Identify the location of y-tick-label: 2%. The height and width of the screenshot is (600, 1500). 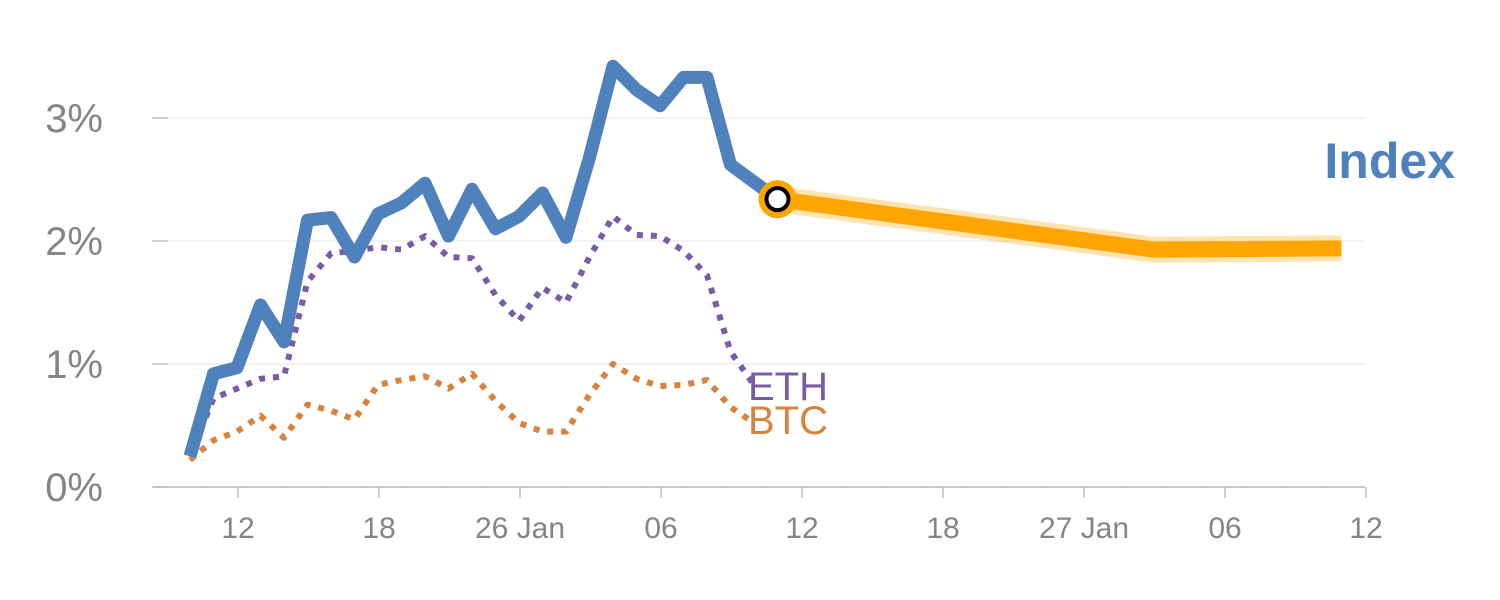
(74, 242).